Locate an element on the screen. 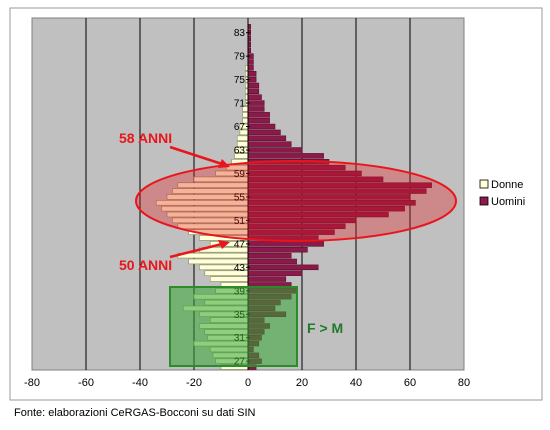  annotation-50-anni: 50 ANNI is located at coordinates (145, 265).